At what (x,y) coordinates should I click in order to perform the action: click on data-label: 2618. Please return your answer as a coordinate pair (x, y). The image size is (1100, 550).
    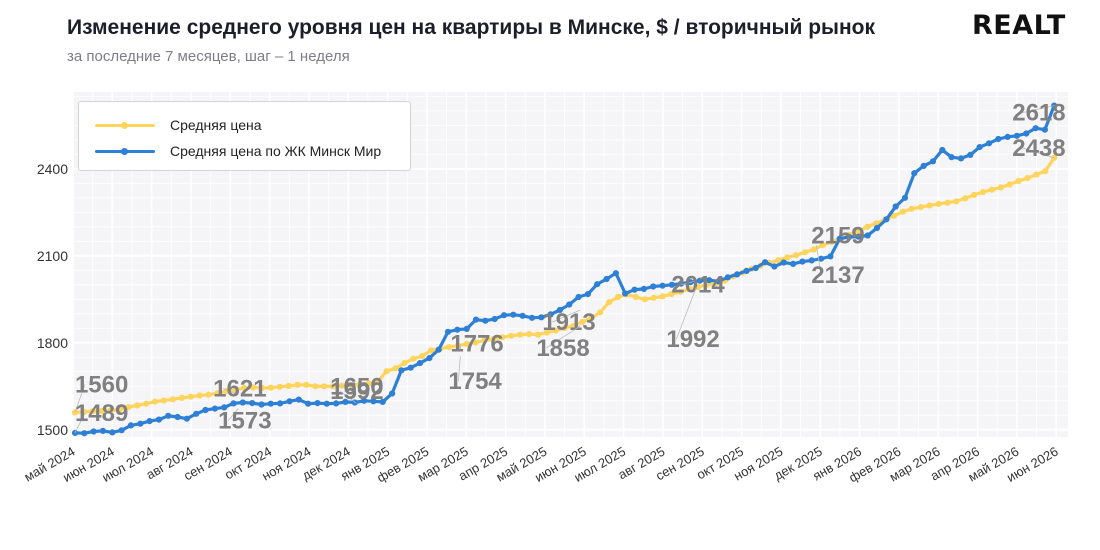
    Looking at the image, I should click on (1038, 113).